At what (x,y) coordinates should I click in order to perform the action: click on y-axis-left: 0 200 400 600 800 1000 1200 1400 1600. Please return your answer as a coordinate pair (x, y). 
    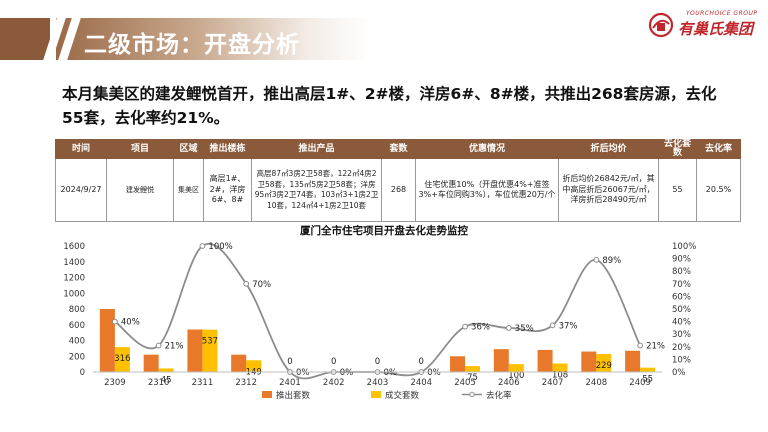
    Looking at the image, I should click on (74, 310).